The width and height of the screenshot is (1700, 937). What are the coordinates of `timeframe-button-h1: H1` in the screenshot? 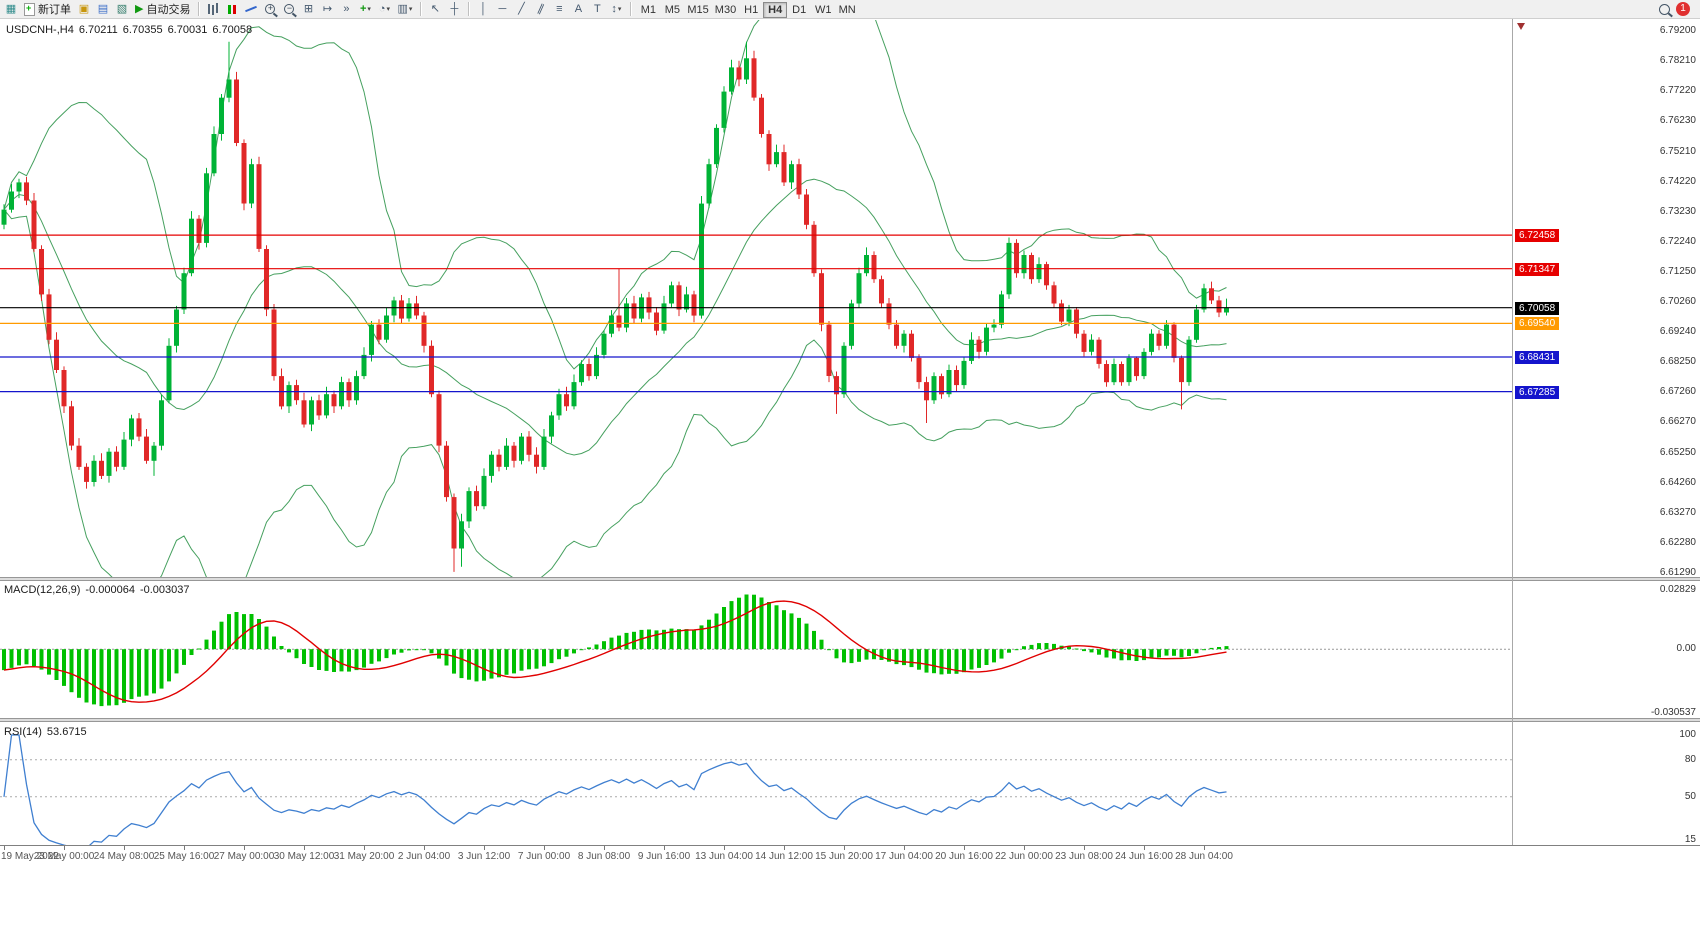 It's located at (751, 10).